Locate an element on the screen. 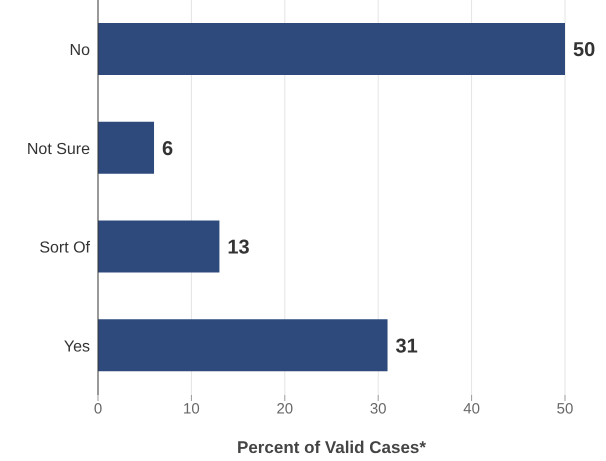  data-label: 50 is located at coordinates (584, 50).